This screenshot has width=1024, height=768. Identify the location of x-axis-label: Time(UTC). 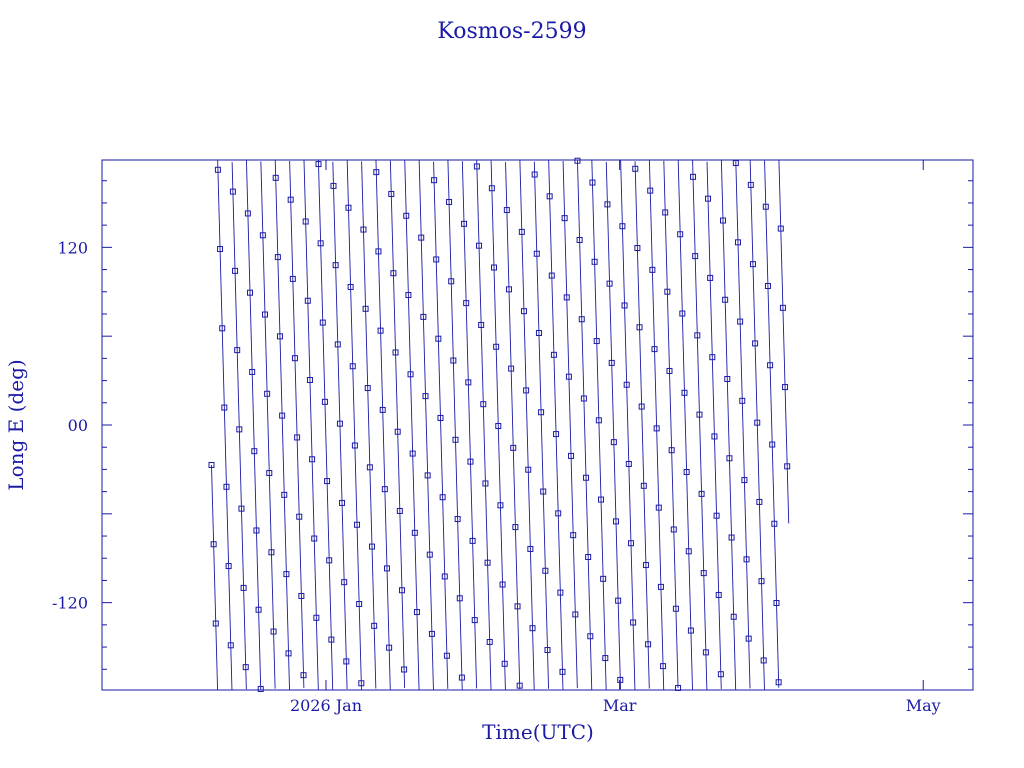
(538, 732).